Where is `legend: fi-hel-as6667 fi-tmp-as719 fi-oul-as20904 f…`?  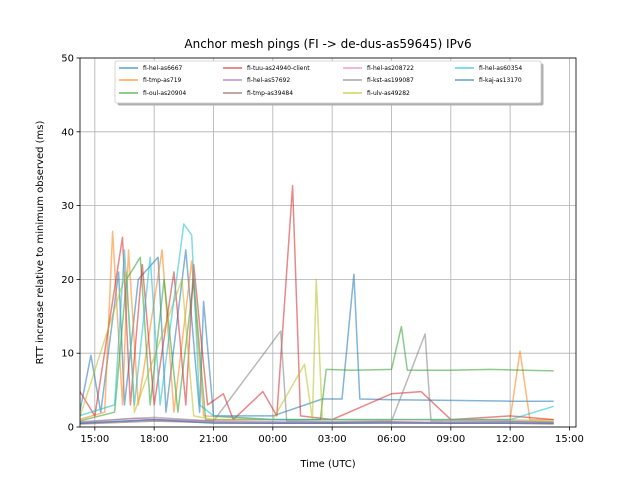
legend: fi-hel-as6667 fi-tmp-as719 fi-oul-as20904 f… is located at coordinates (329, 83).